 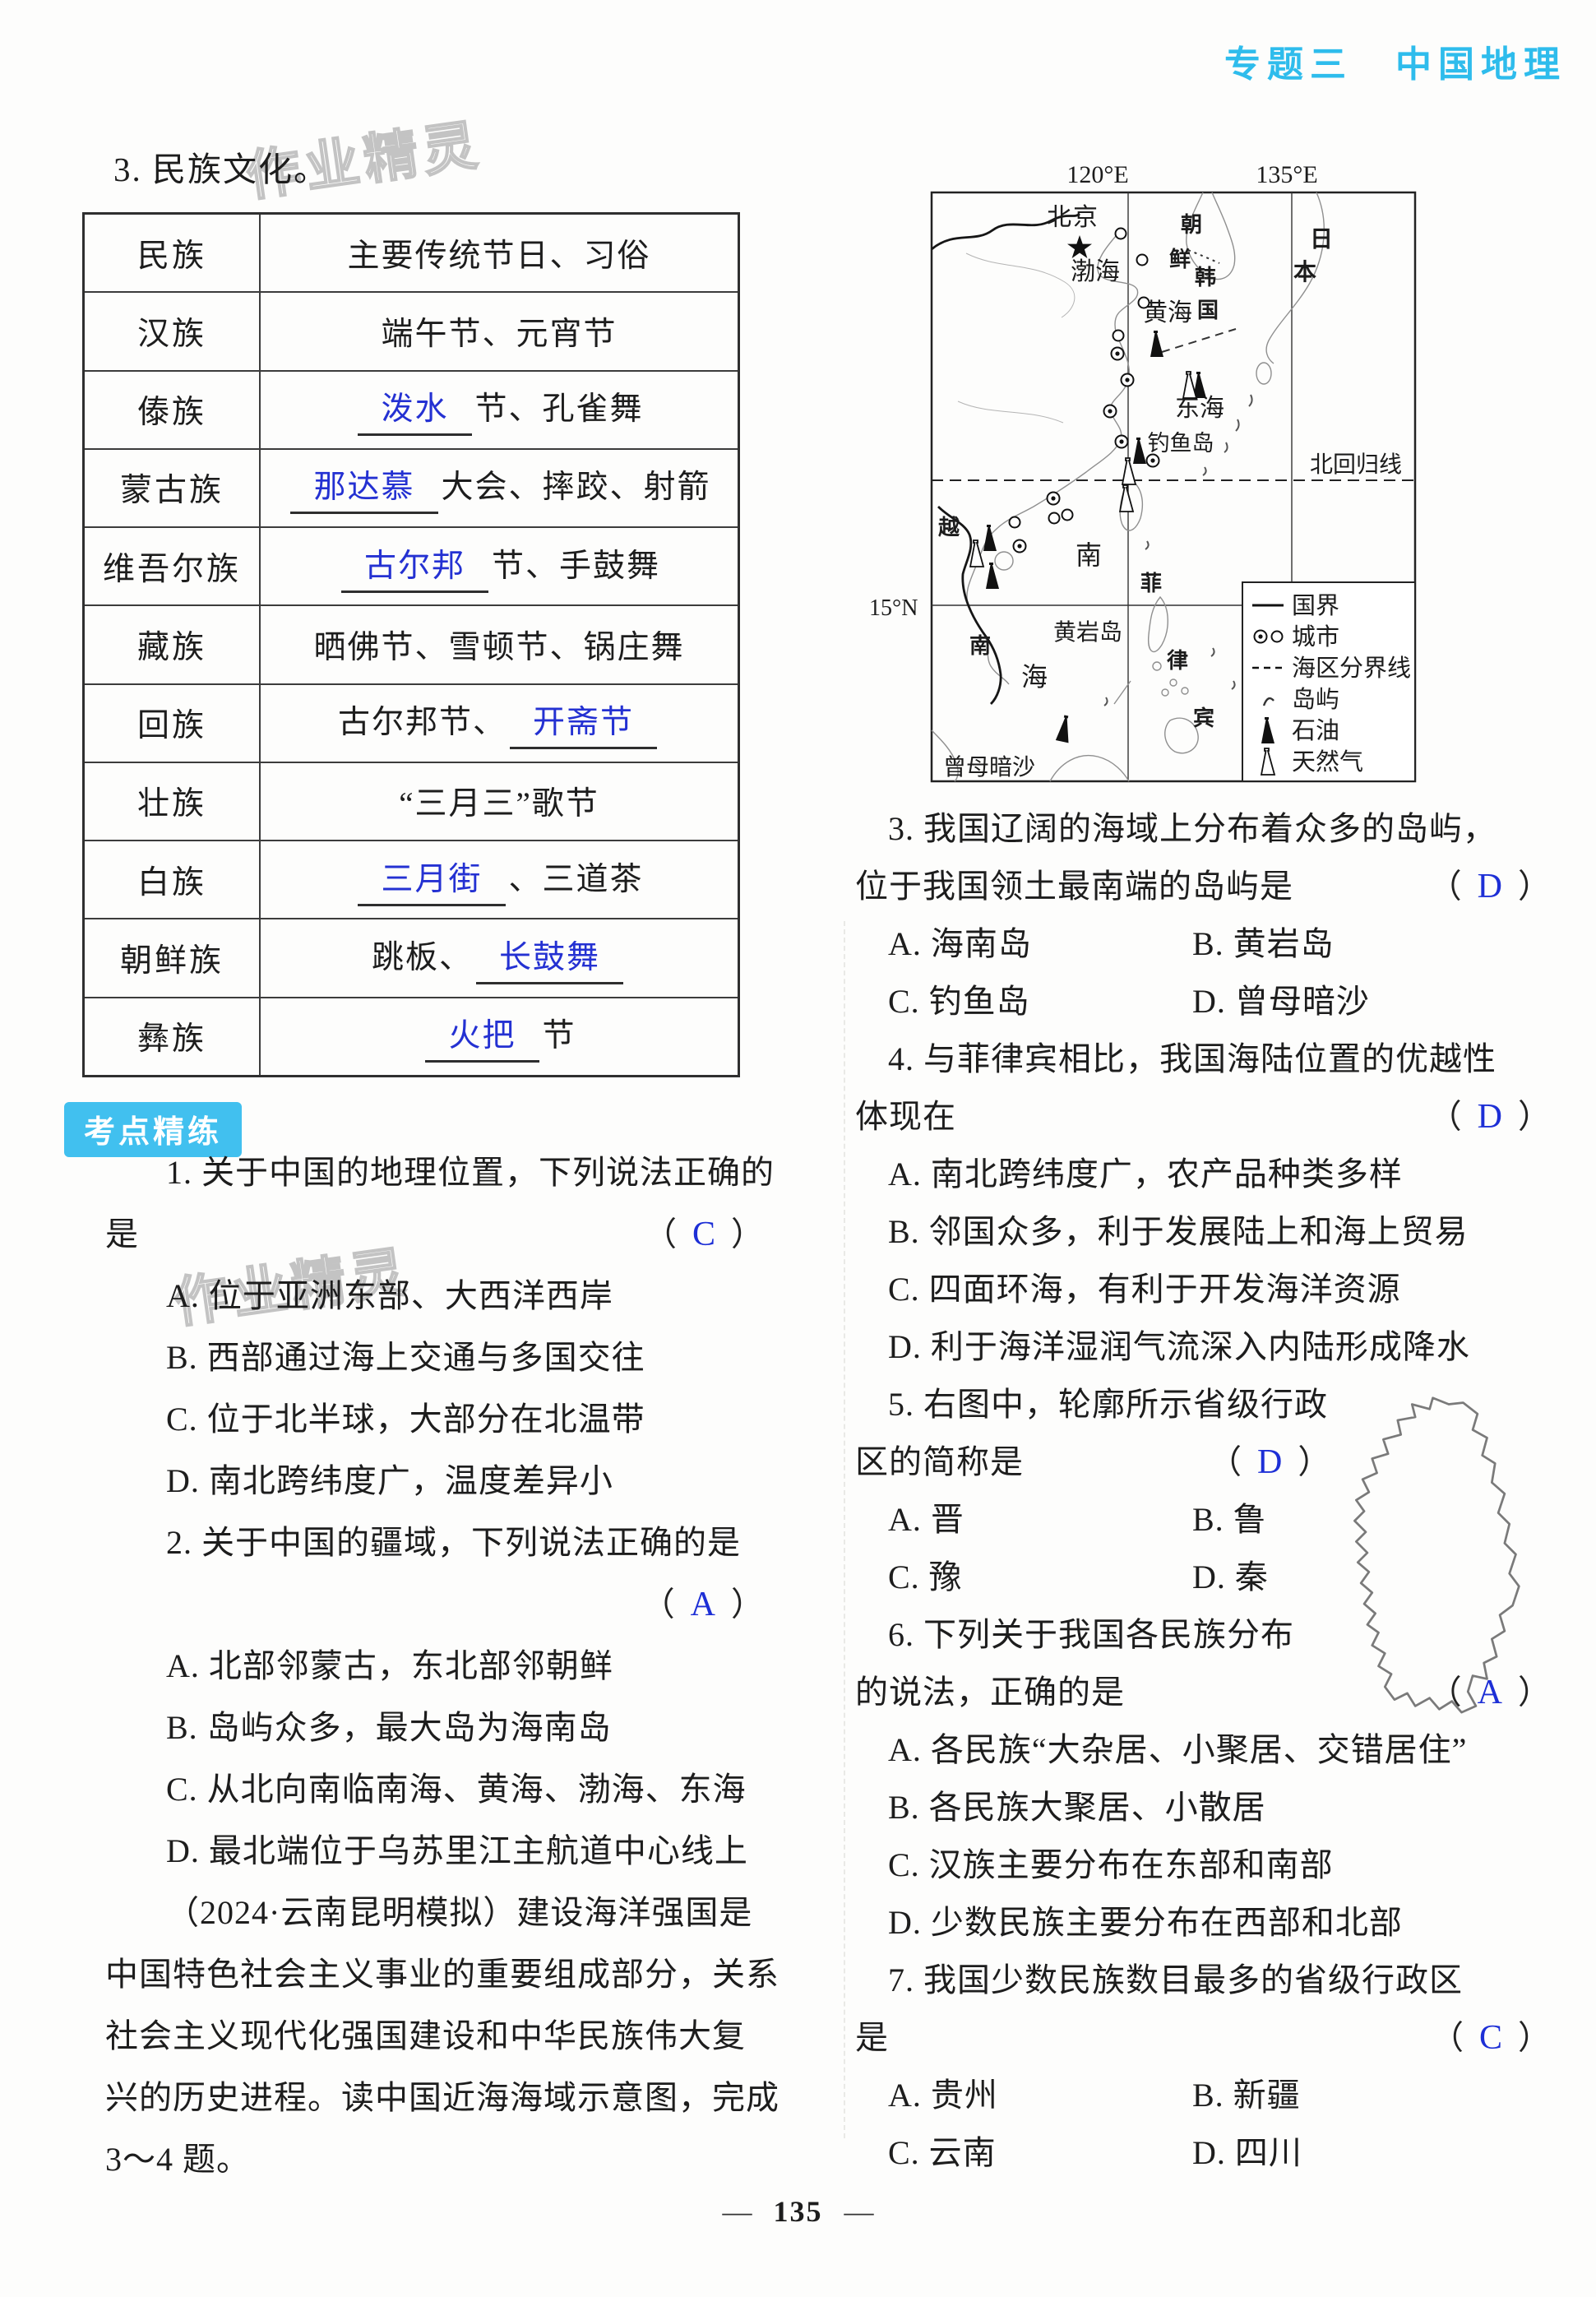 I want to click on answer-letter: D, so click(x=1490, y=1117).